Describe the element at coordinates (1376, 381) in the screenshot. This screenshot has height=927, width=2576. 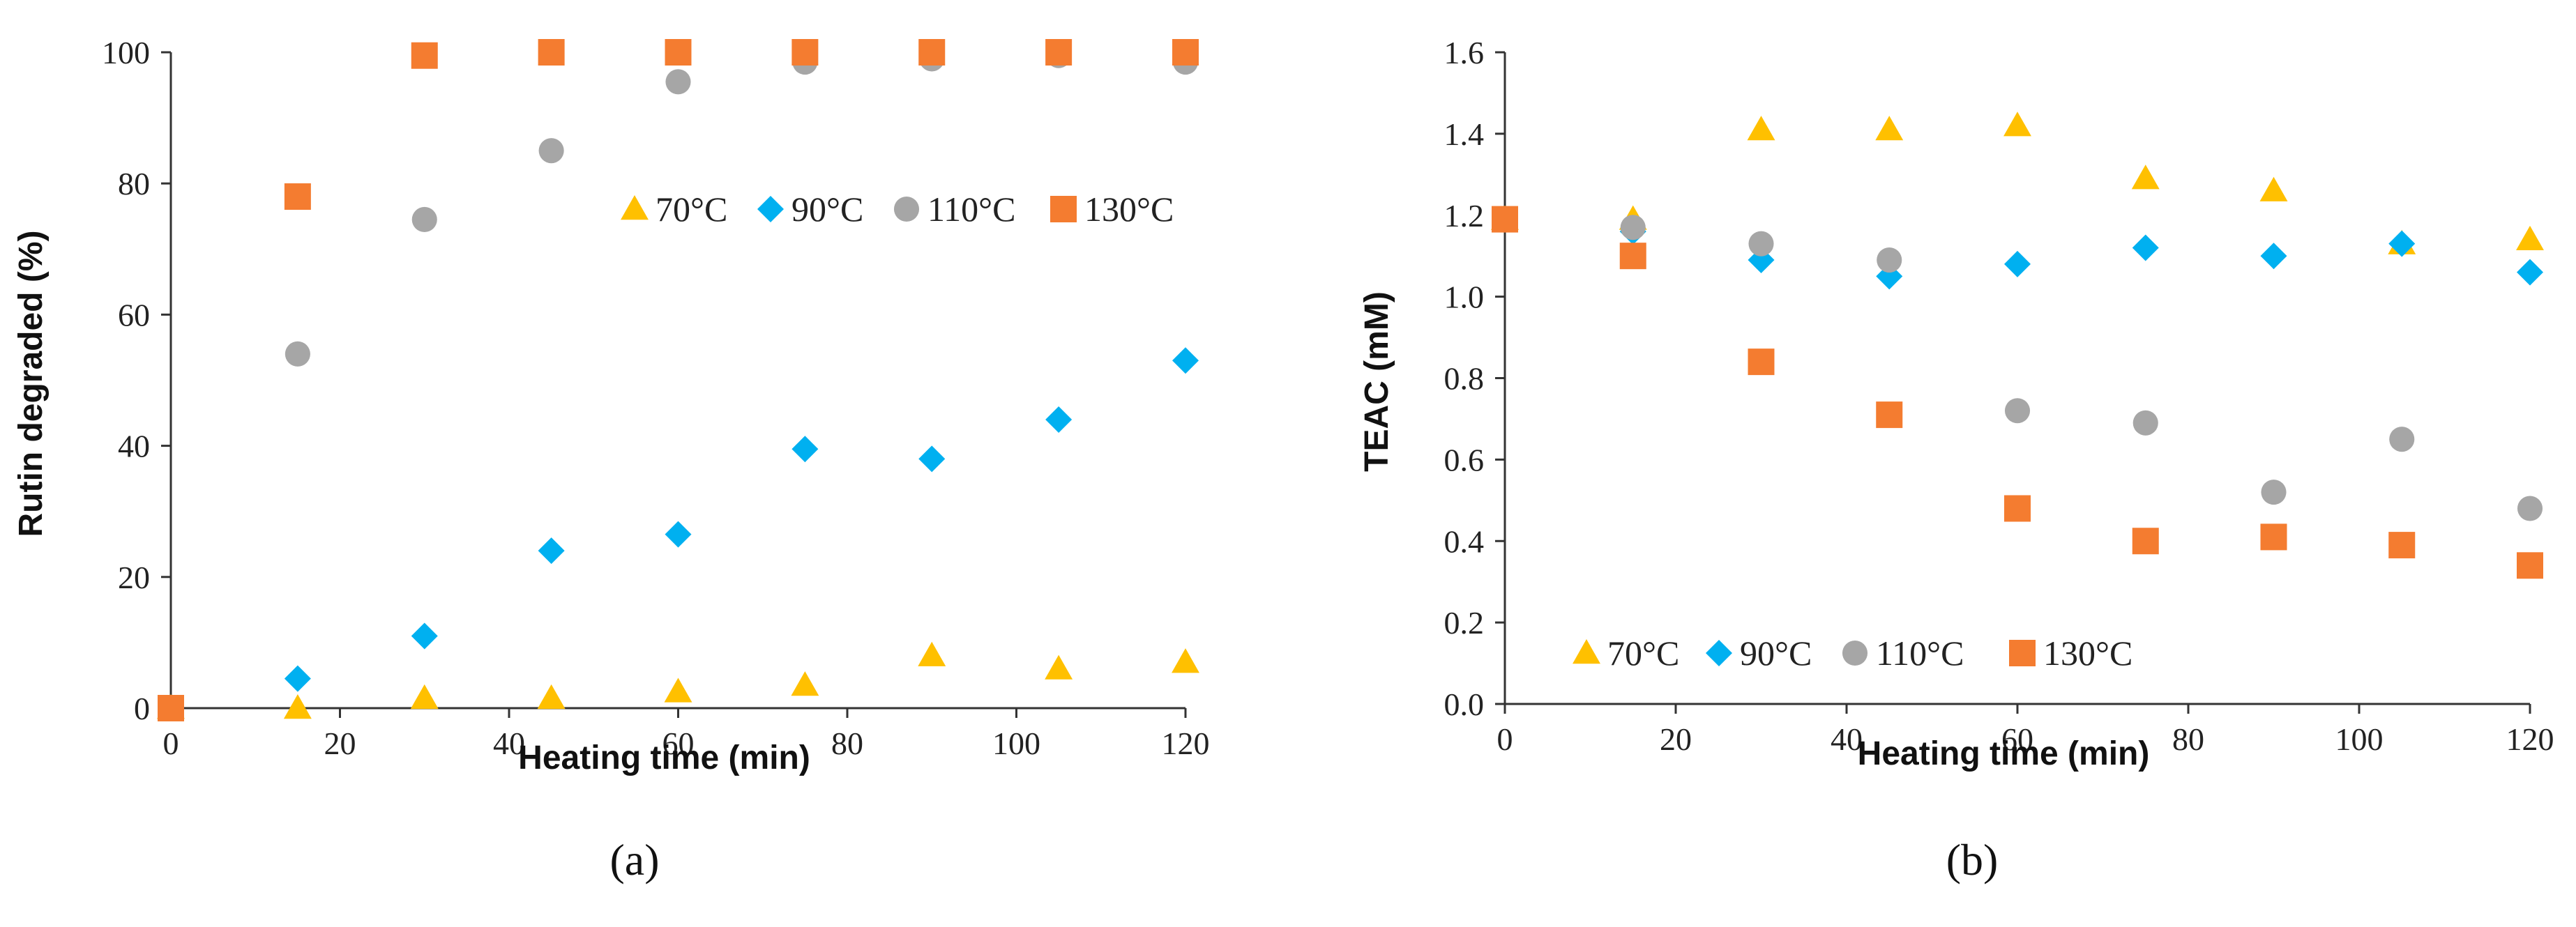
I see `y-axis-title: TEAC (mM)` at that location.